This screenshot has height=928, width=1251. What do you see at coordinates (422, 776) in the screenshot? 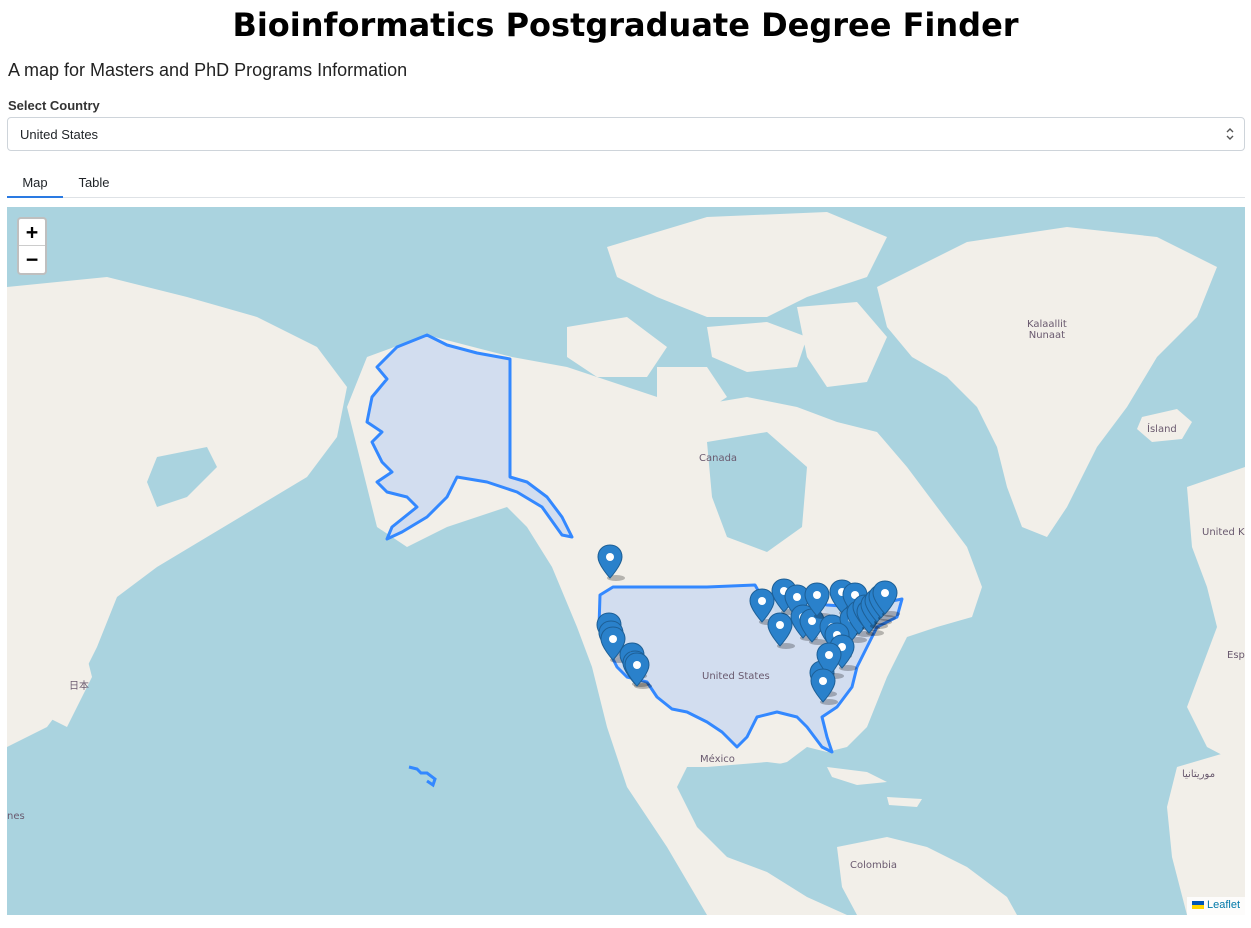
I see `hawaii-highlight` at bounding box center [422, 776].